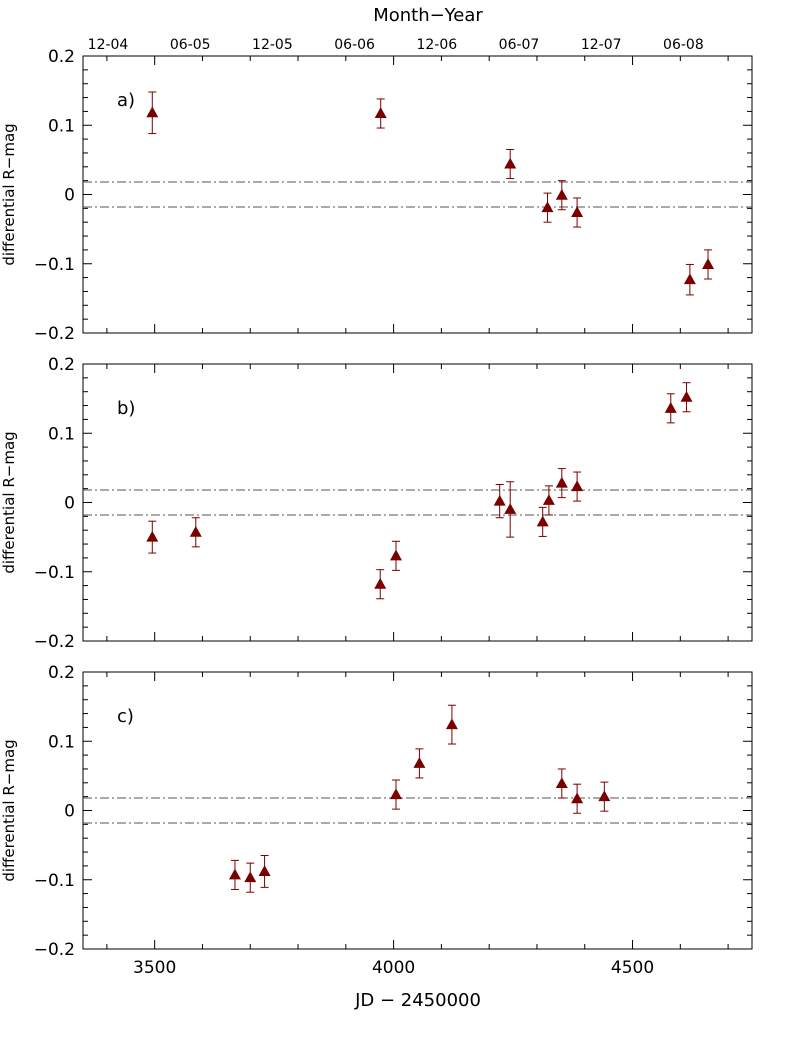 The height and width of the screenshot is (1058, 794). Describe the element at coordinates (272, 45) in the screenshot. I see `top-axis-tick-label: 12-05` at that location.